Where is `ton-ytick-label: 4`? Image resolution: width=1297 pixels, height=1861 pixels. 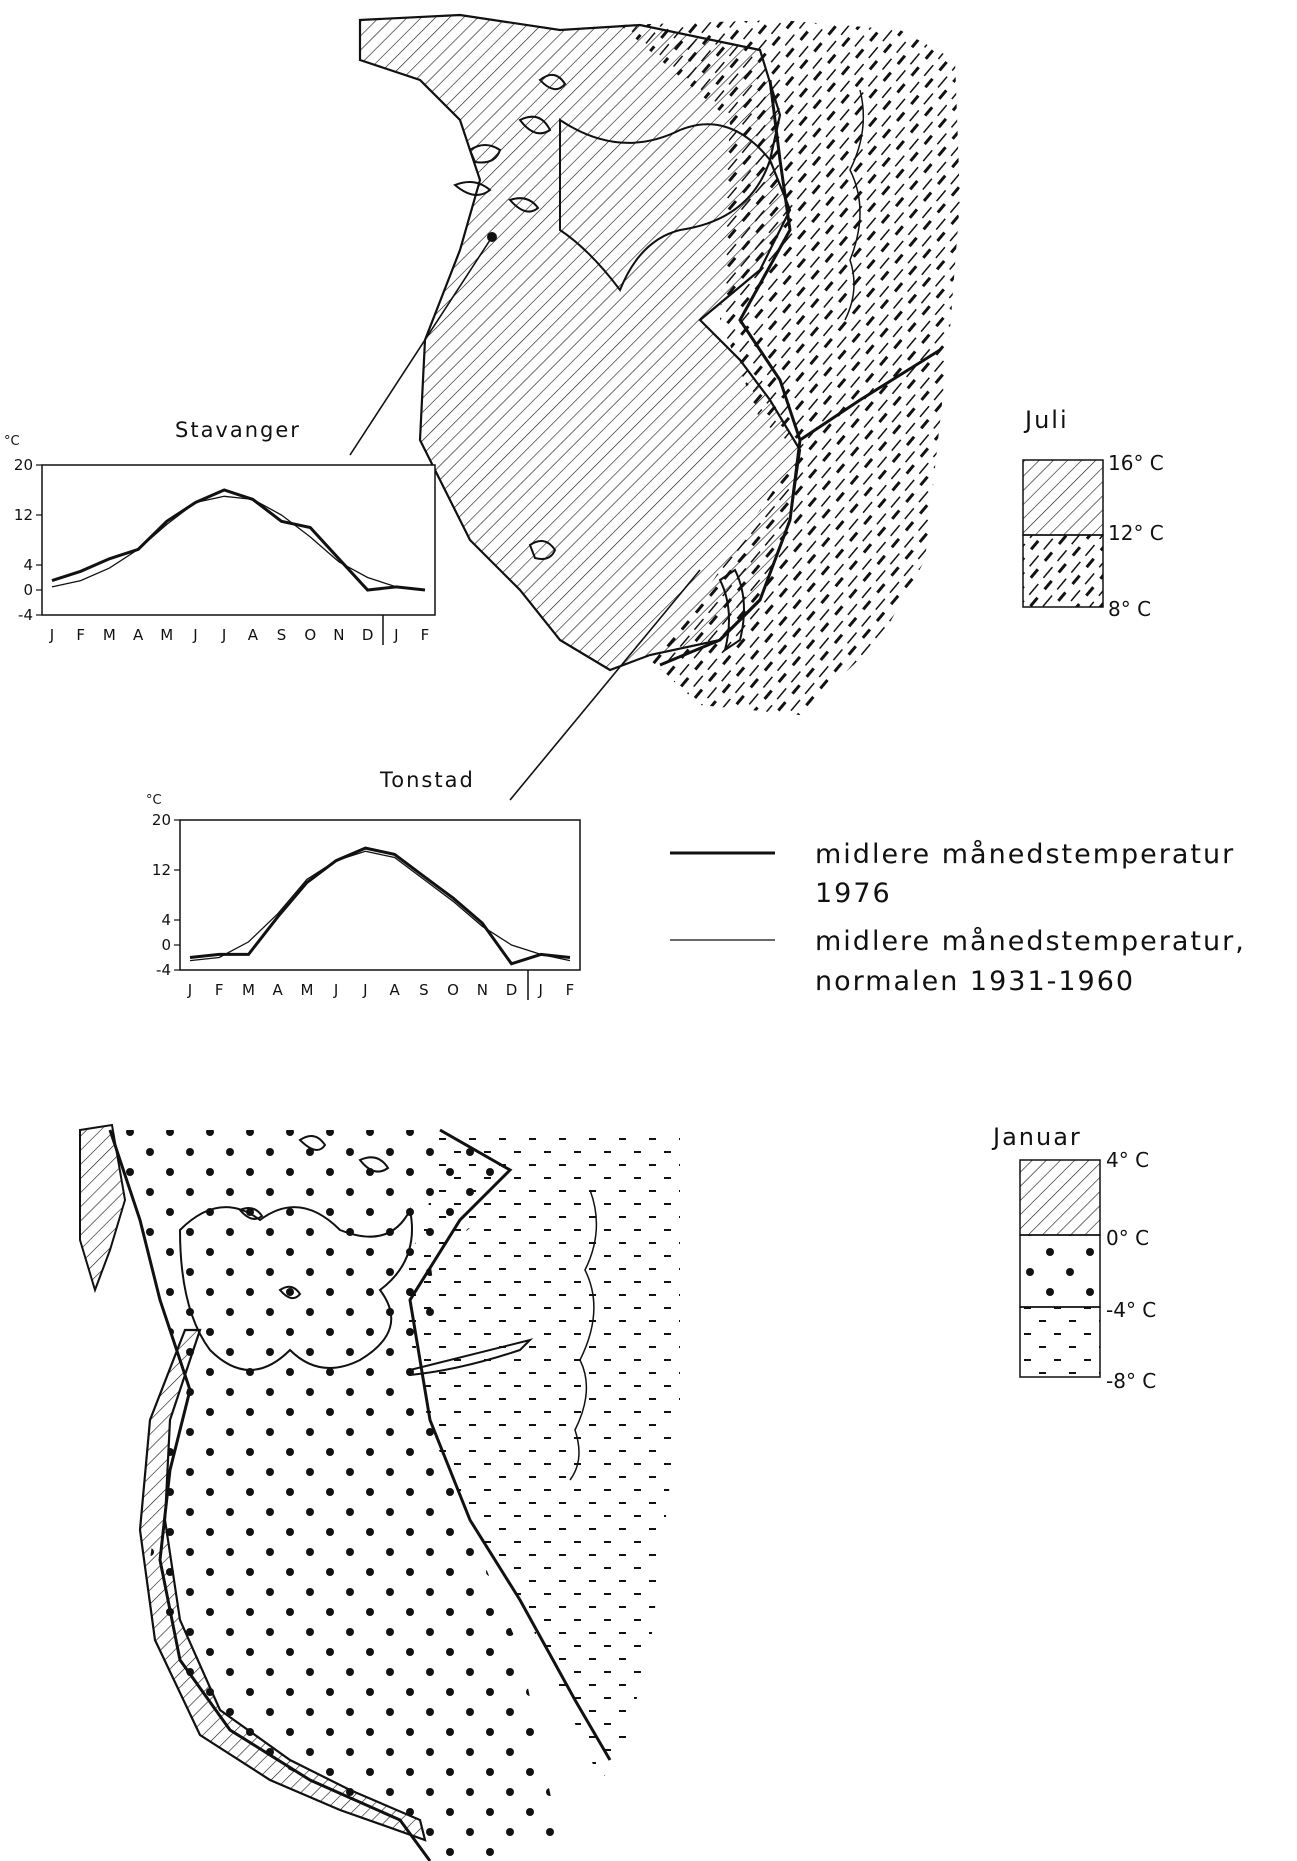 ton-ytick-label: 4 is located at coordinates (166, 920).